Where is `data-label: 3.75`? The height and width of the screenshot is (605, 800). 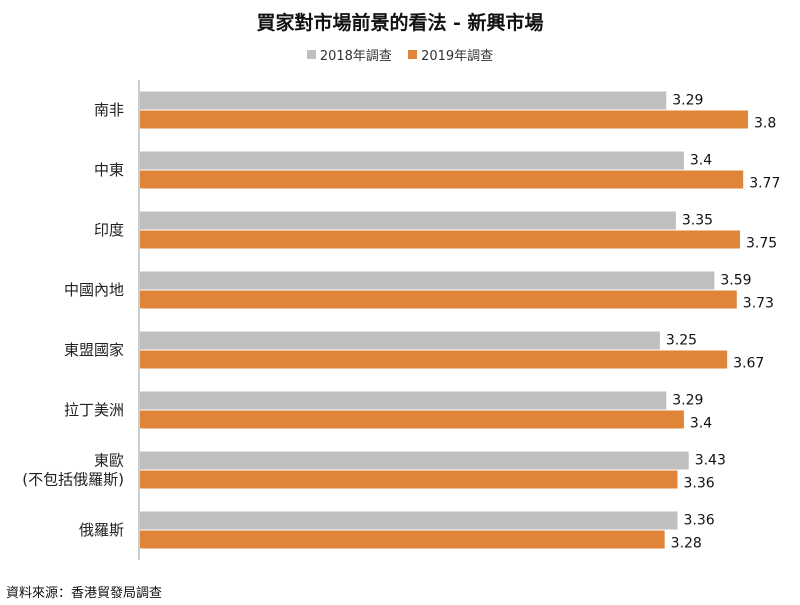 data-label: 3.75 is located at coordinates (761, 244).